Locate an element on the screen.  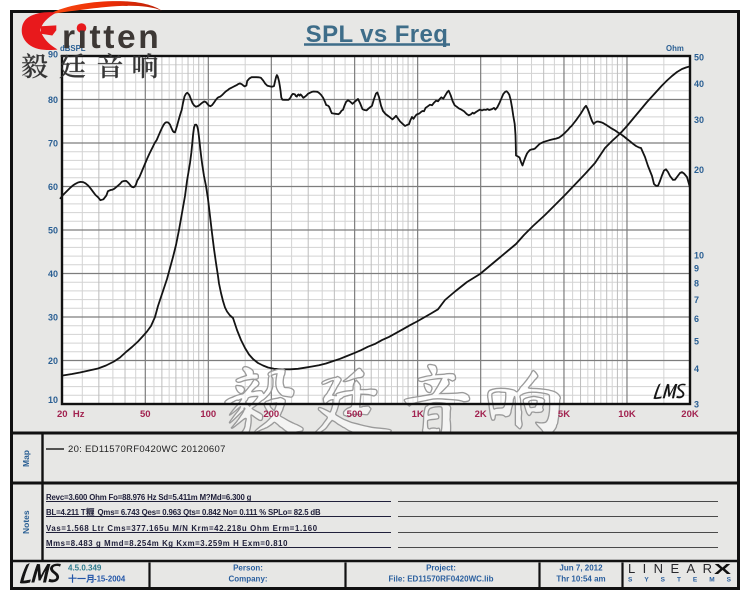
svg-text: 3 is located at coordinates (696, 404).